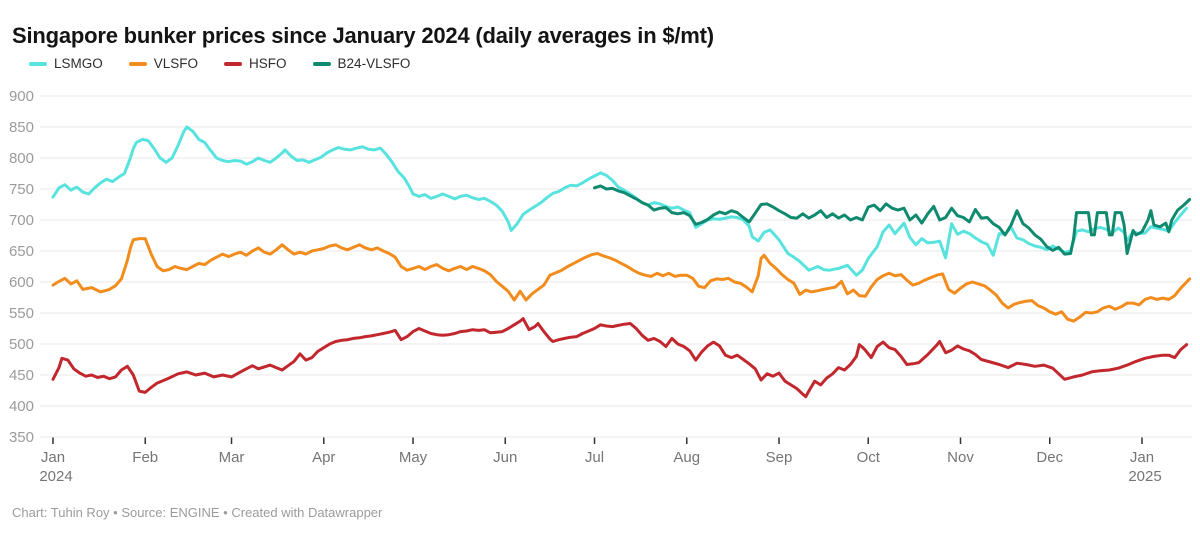  I want to click on y-tick-label: 450, so click(21, 375).